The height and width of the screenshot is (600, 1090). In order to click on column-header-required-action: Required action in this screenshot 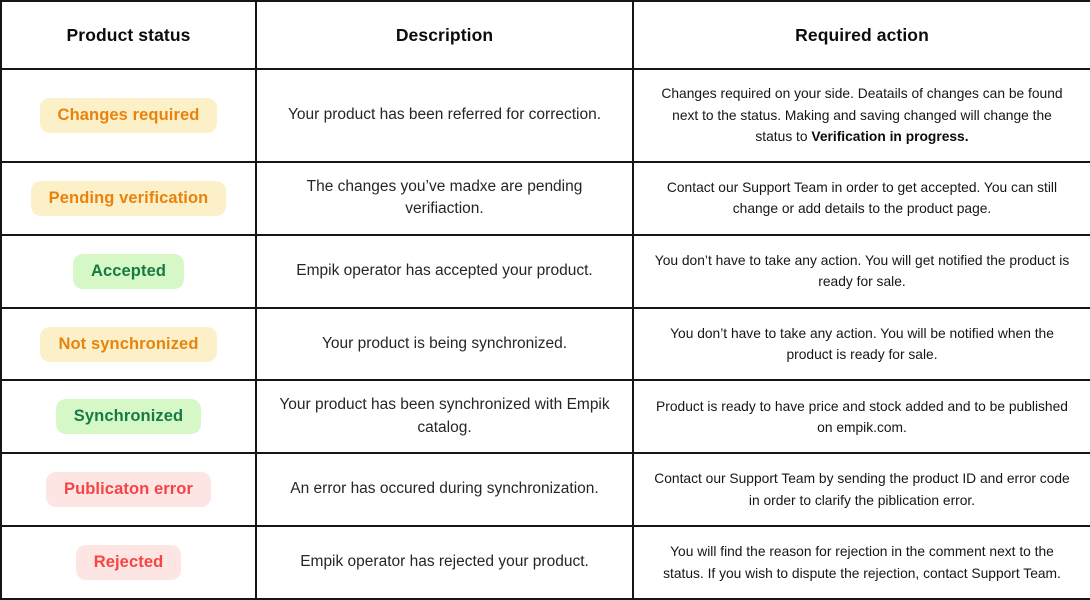, I will do `click(861, 35)`.